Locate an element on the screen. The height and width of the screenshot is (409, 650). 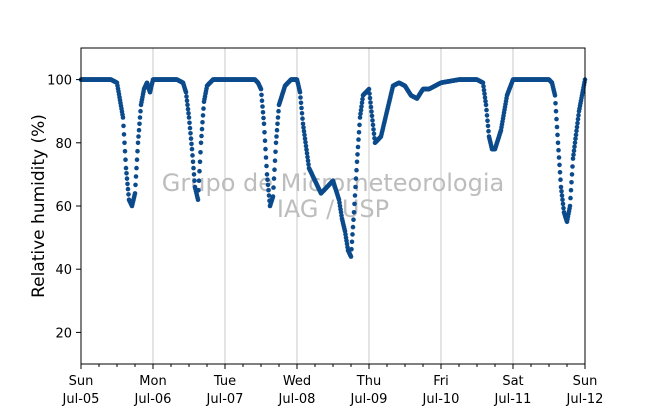
x-tick-label-day: Sun is located at coordinates (585, 381).